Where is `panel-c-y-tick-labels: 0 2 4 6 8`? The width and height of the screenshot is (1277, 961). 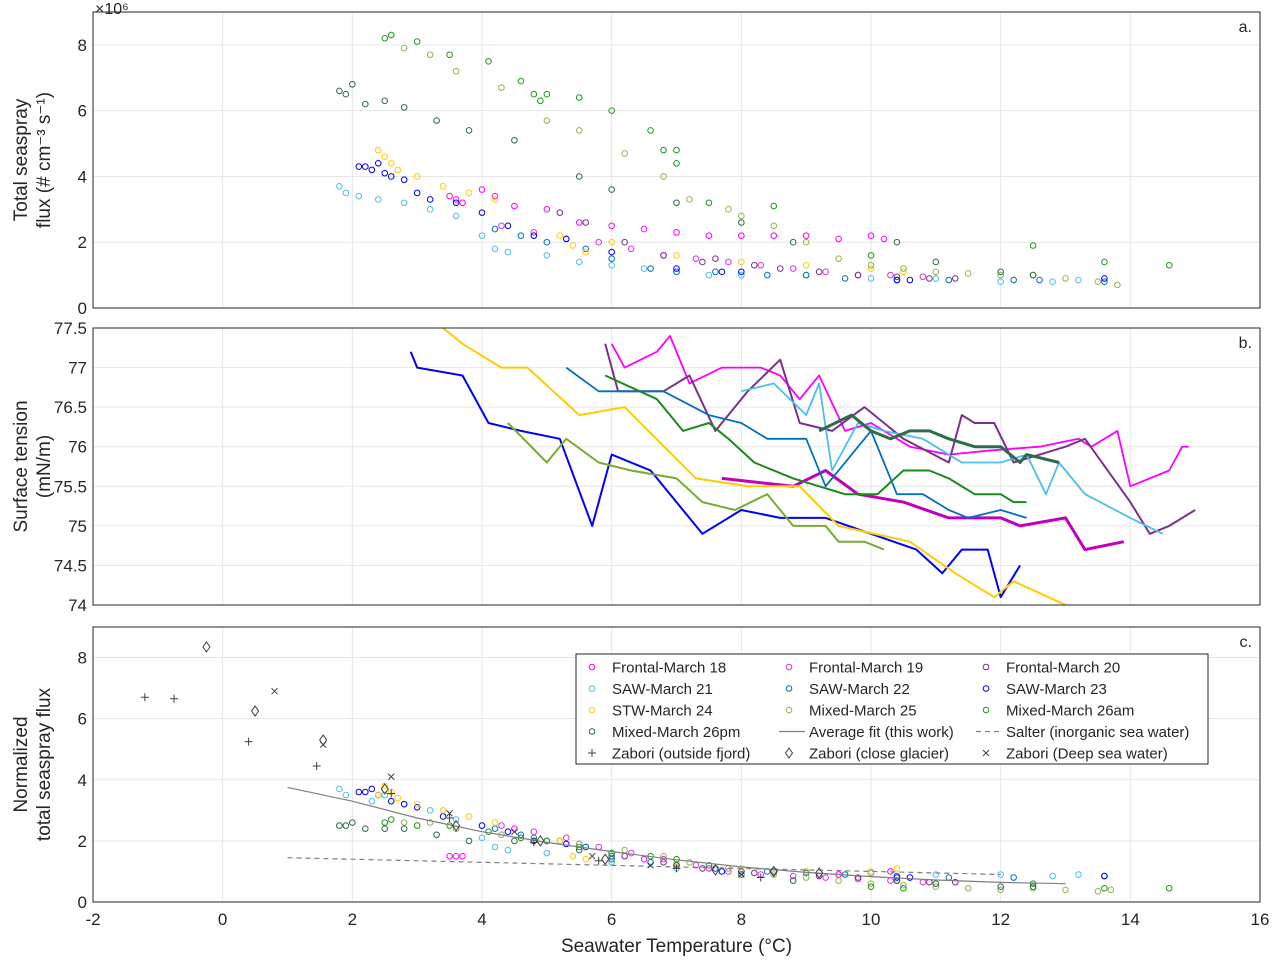
panel-c-y-tick-labels: 0 2 4 6 8 is located at coordinates (82, 780).